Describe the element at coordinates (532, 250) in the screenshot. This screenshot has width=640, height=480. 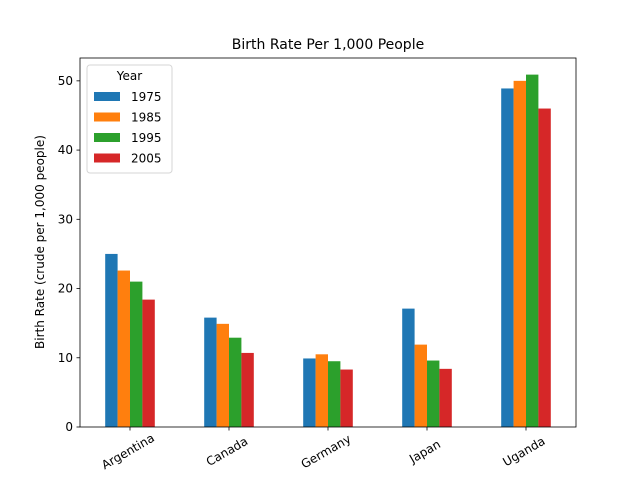
I see `bar-uganda-1995` at that location.